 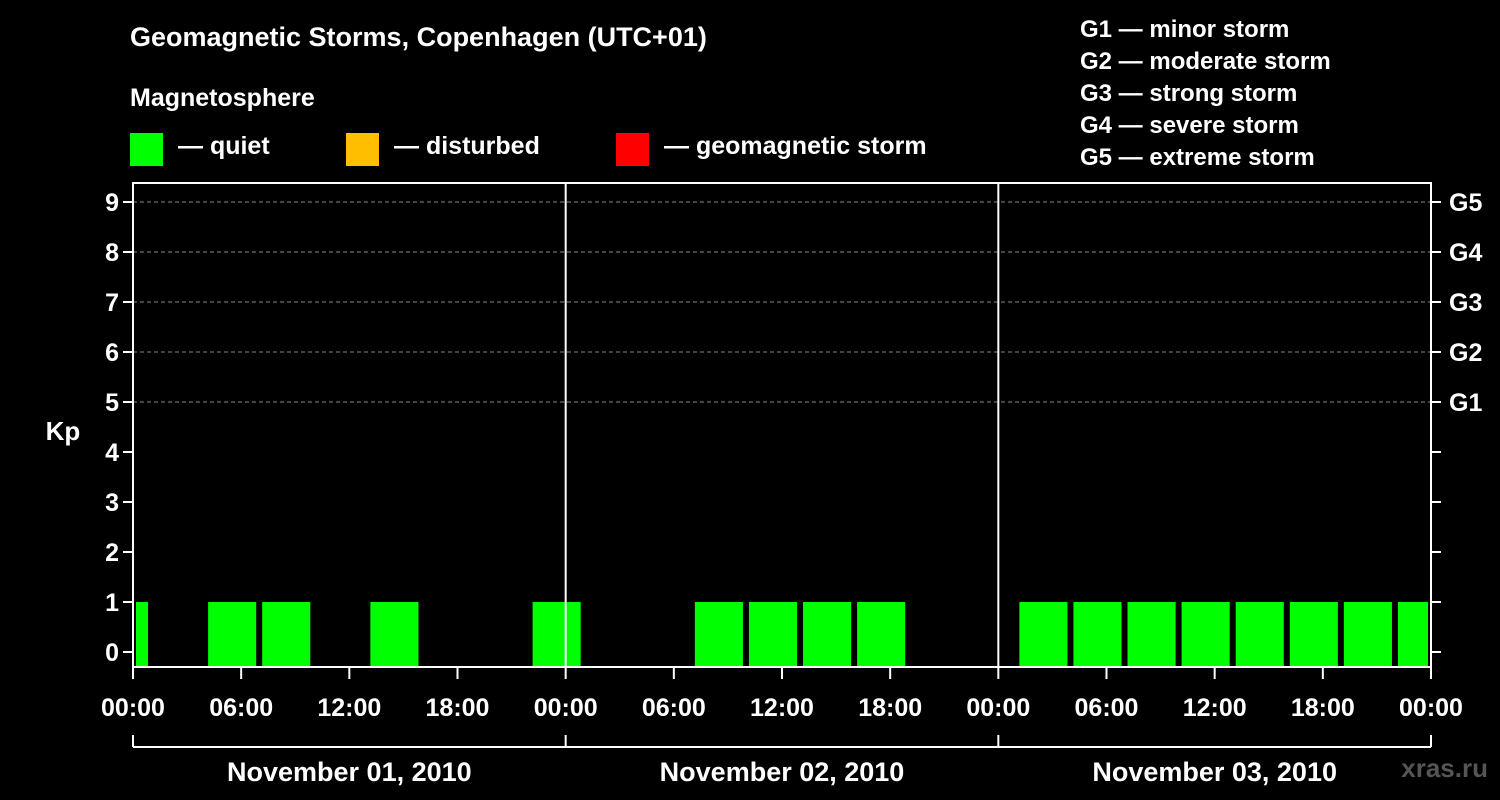 I want to click on storm-level-tick-label: G2, so click(x=1465, y=353).